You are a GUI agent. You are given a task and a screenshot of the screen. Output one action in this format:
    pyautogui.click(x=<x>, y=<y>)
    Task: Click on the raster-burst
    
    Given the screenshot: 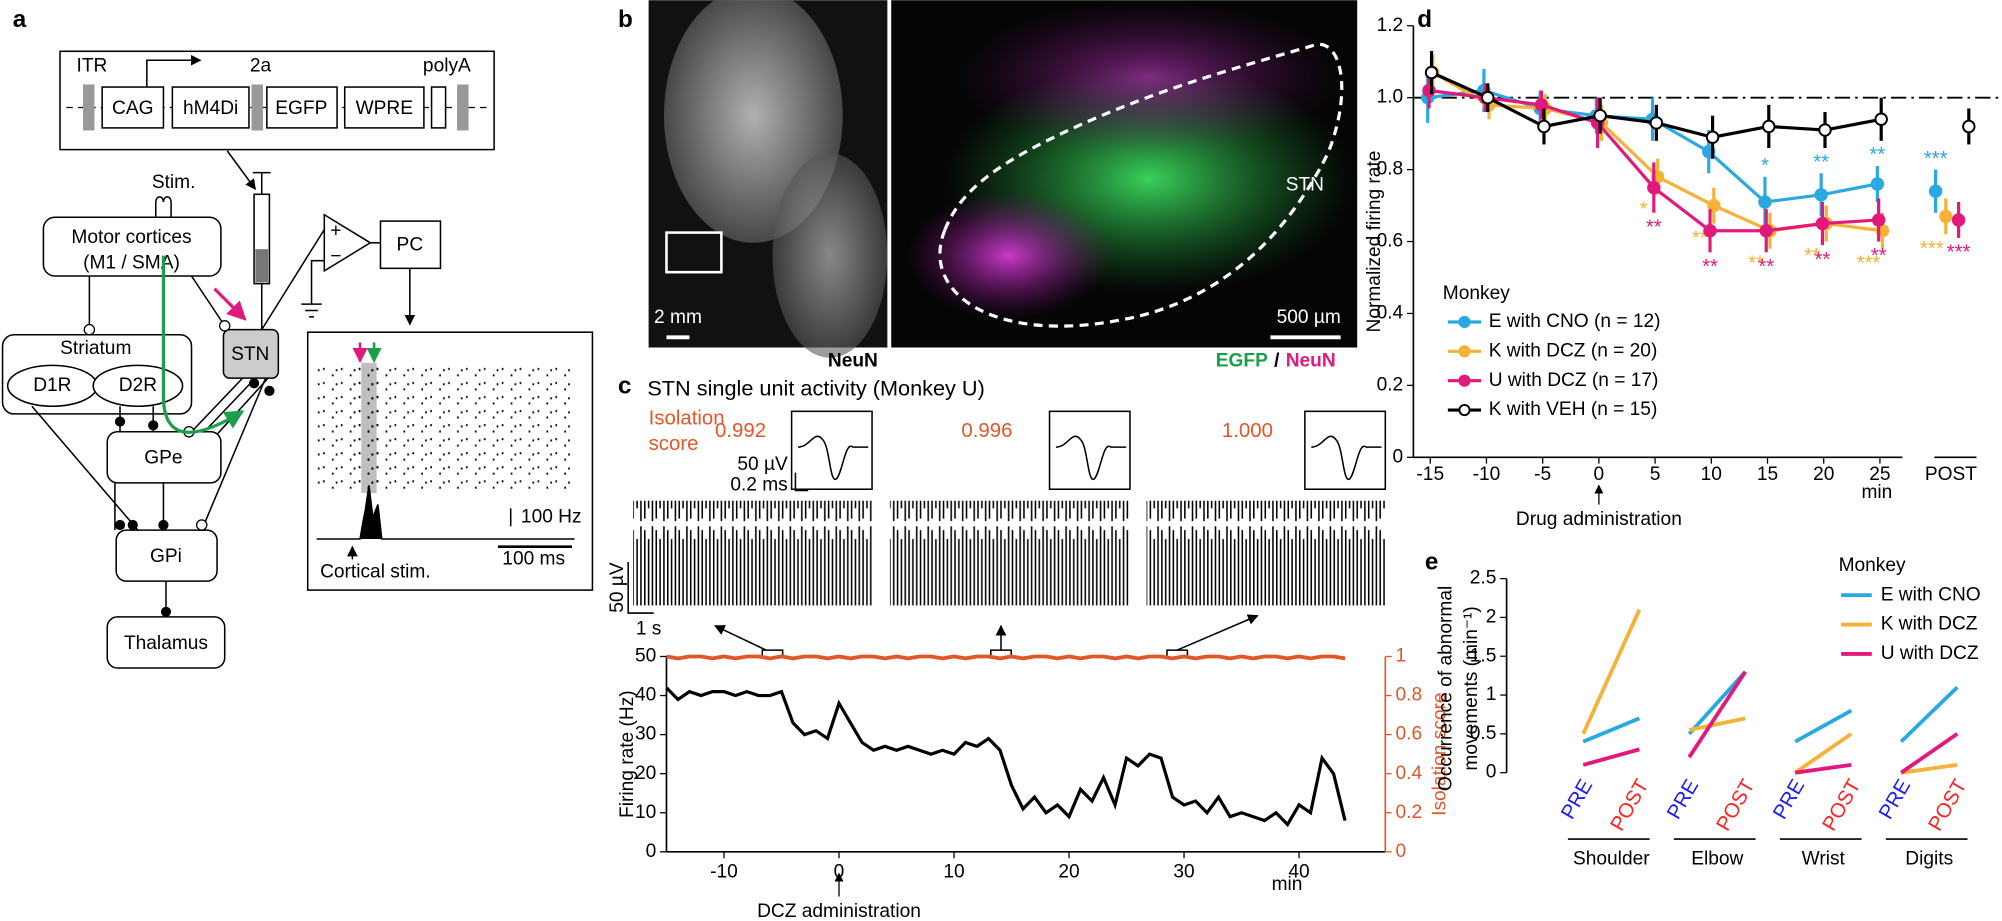 What is the action you would take?
    pyautogui.click(x=367, y=428)
    